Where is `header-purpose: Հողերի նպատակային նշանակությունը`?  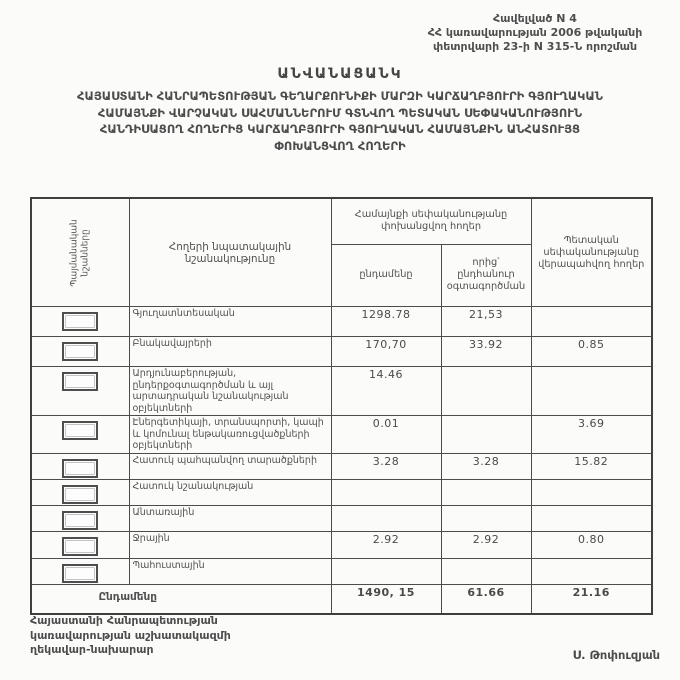
header-purpose: Հողերի նպատակային նշանակությունը is located at coordinates (230, 252).